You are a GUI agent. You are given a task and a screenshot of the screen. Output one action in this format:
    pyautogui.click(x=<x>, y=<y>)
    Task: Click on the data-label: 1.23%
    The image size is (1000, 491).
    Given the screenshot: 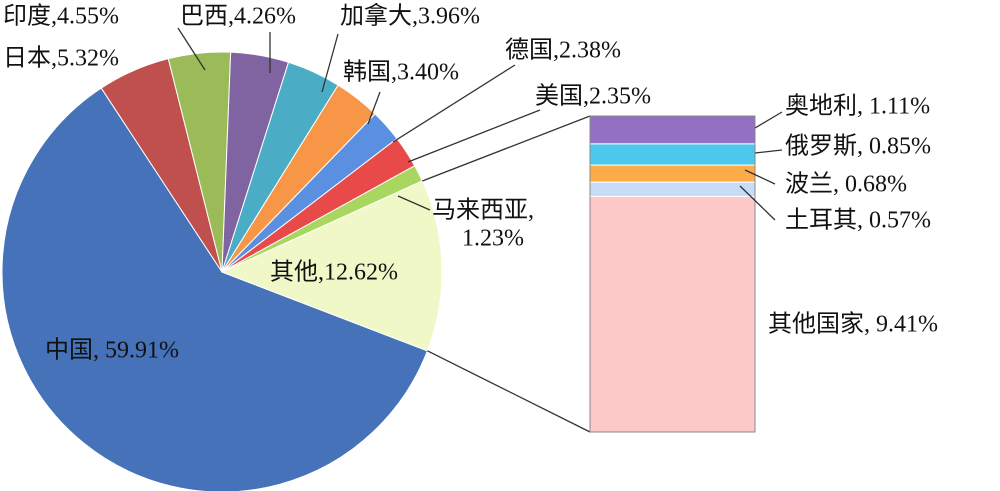 What is the action you would take?
    pyautogui.click(x=493, y=239)
    